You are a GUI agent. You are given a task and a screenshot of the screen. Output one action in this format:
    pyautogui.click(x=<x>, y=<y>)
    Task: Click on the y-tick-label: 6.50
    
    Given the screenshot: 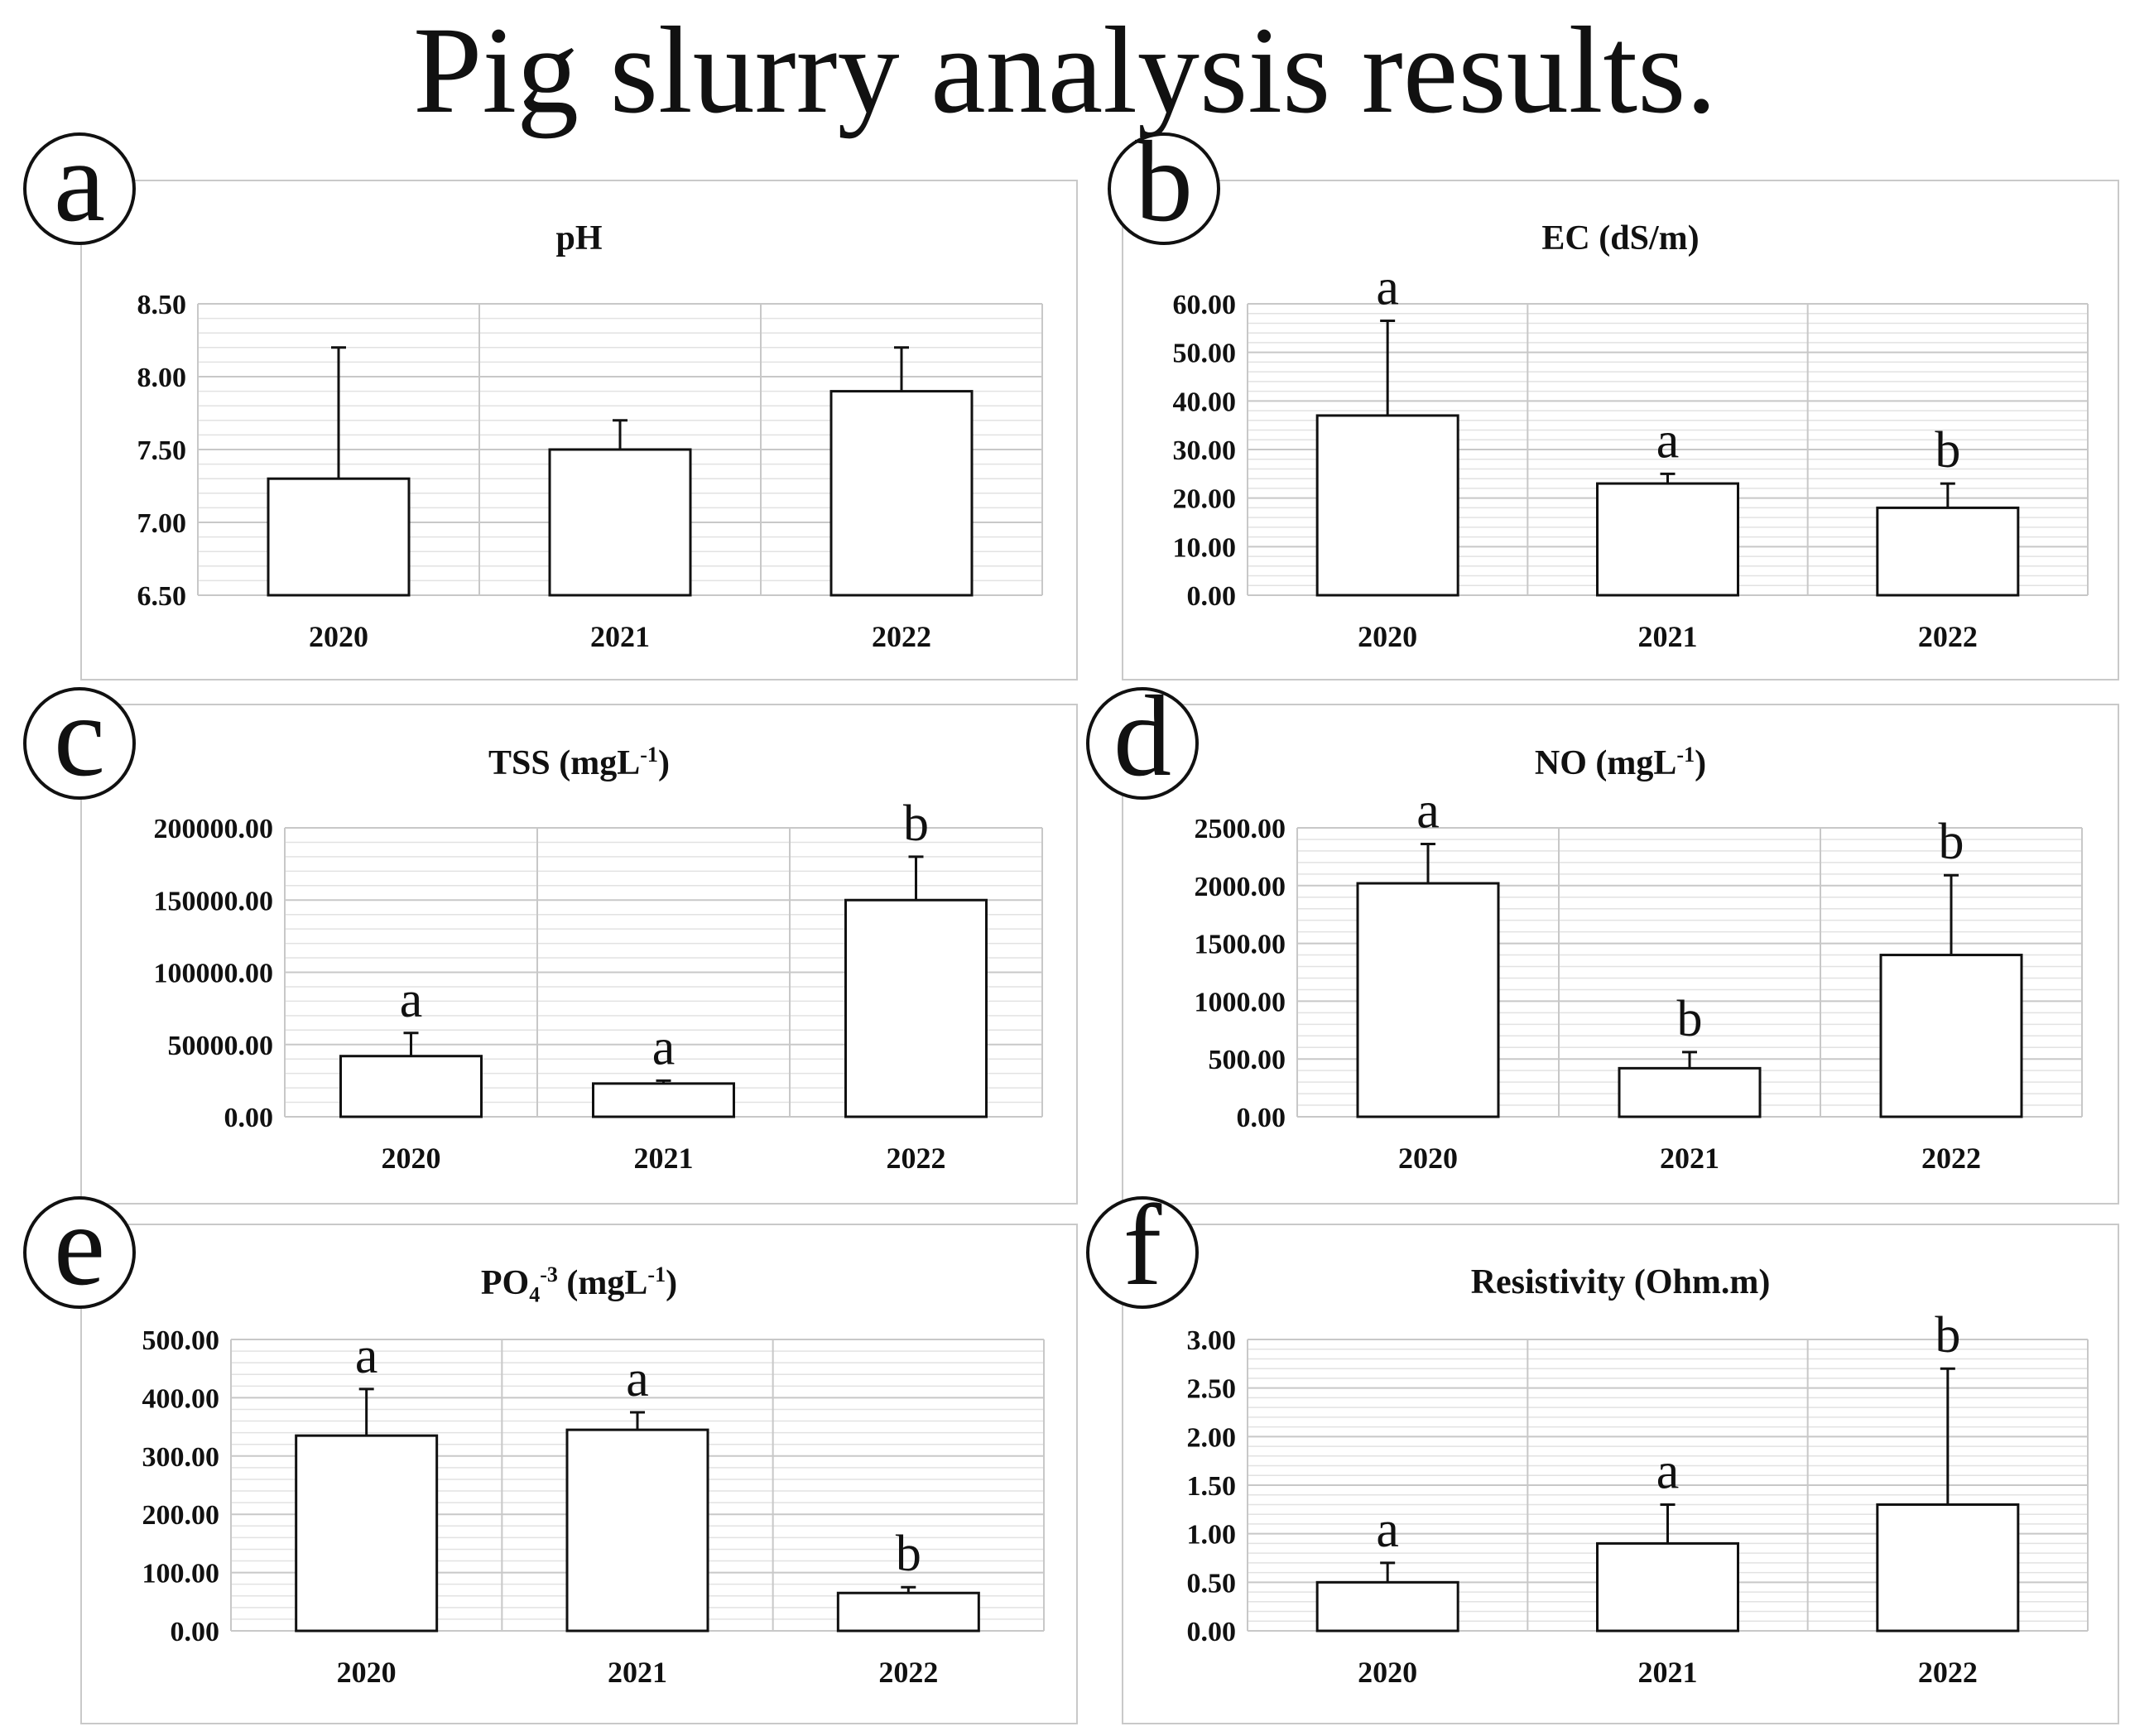 What is the action you would take?
    pyautogui.click(x=162, y=597)
    